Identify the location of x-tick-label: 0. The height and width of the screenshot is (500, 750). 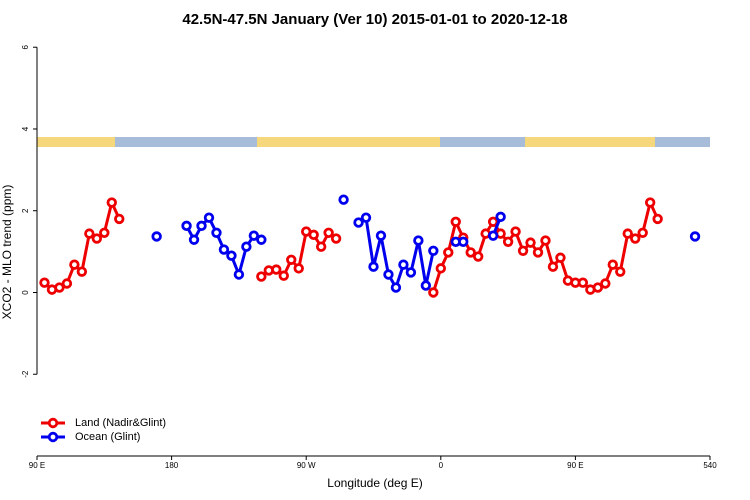
(441, 465).